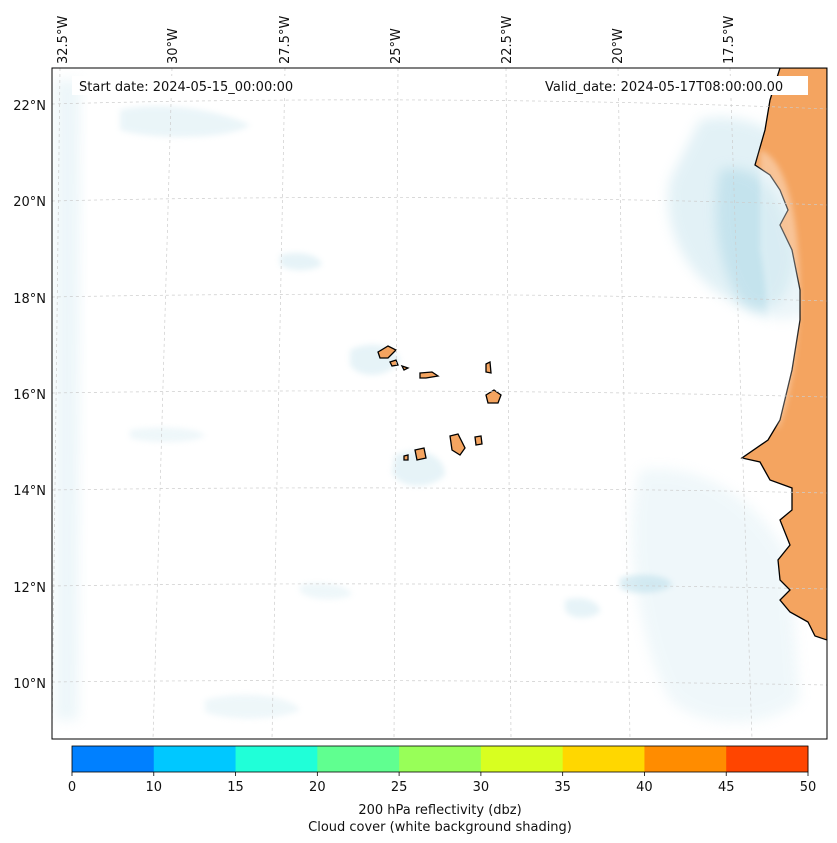  I want to click on coastal-cloud-overlay, so click(780, 290).